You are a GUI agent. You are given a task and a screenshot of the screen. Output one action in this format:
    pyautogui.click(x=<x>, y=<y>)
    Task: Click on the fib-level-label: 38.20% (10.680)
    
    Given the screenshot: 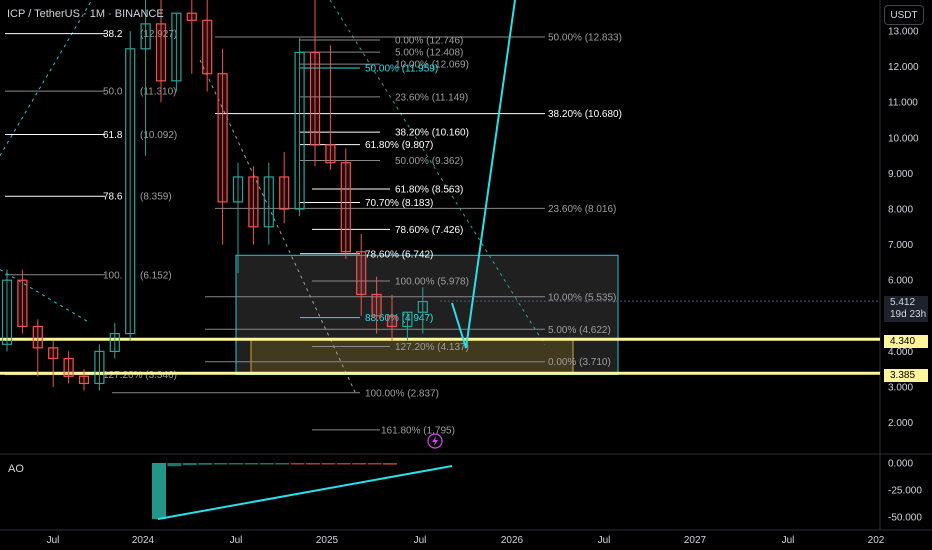 What is the action you would take?
    pyautogui.click(x=585, y=114)
    